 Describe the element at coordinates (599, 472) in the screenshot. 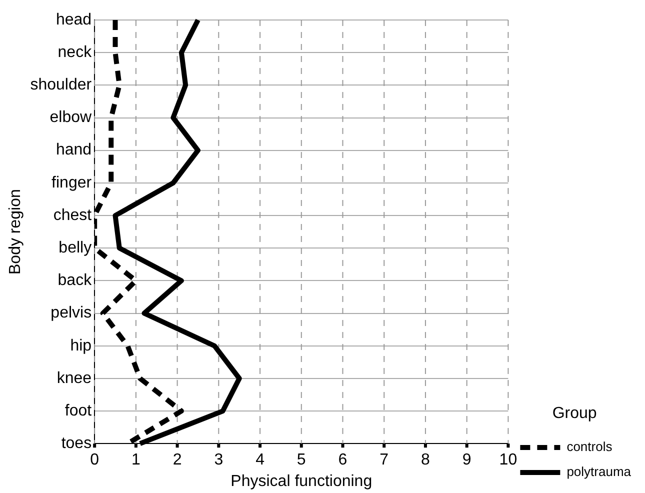

I see `legend-label: polytrauma` at that location.